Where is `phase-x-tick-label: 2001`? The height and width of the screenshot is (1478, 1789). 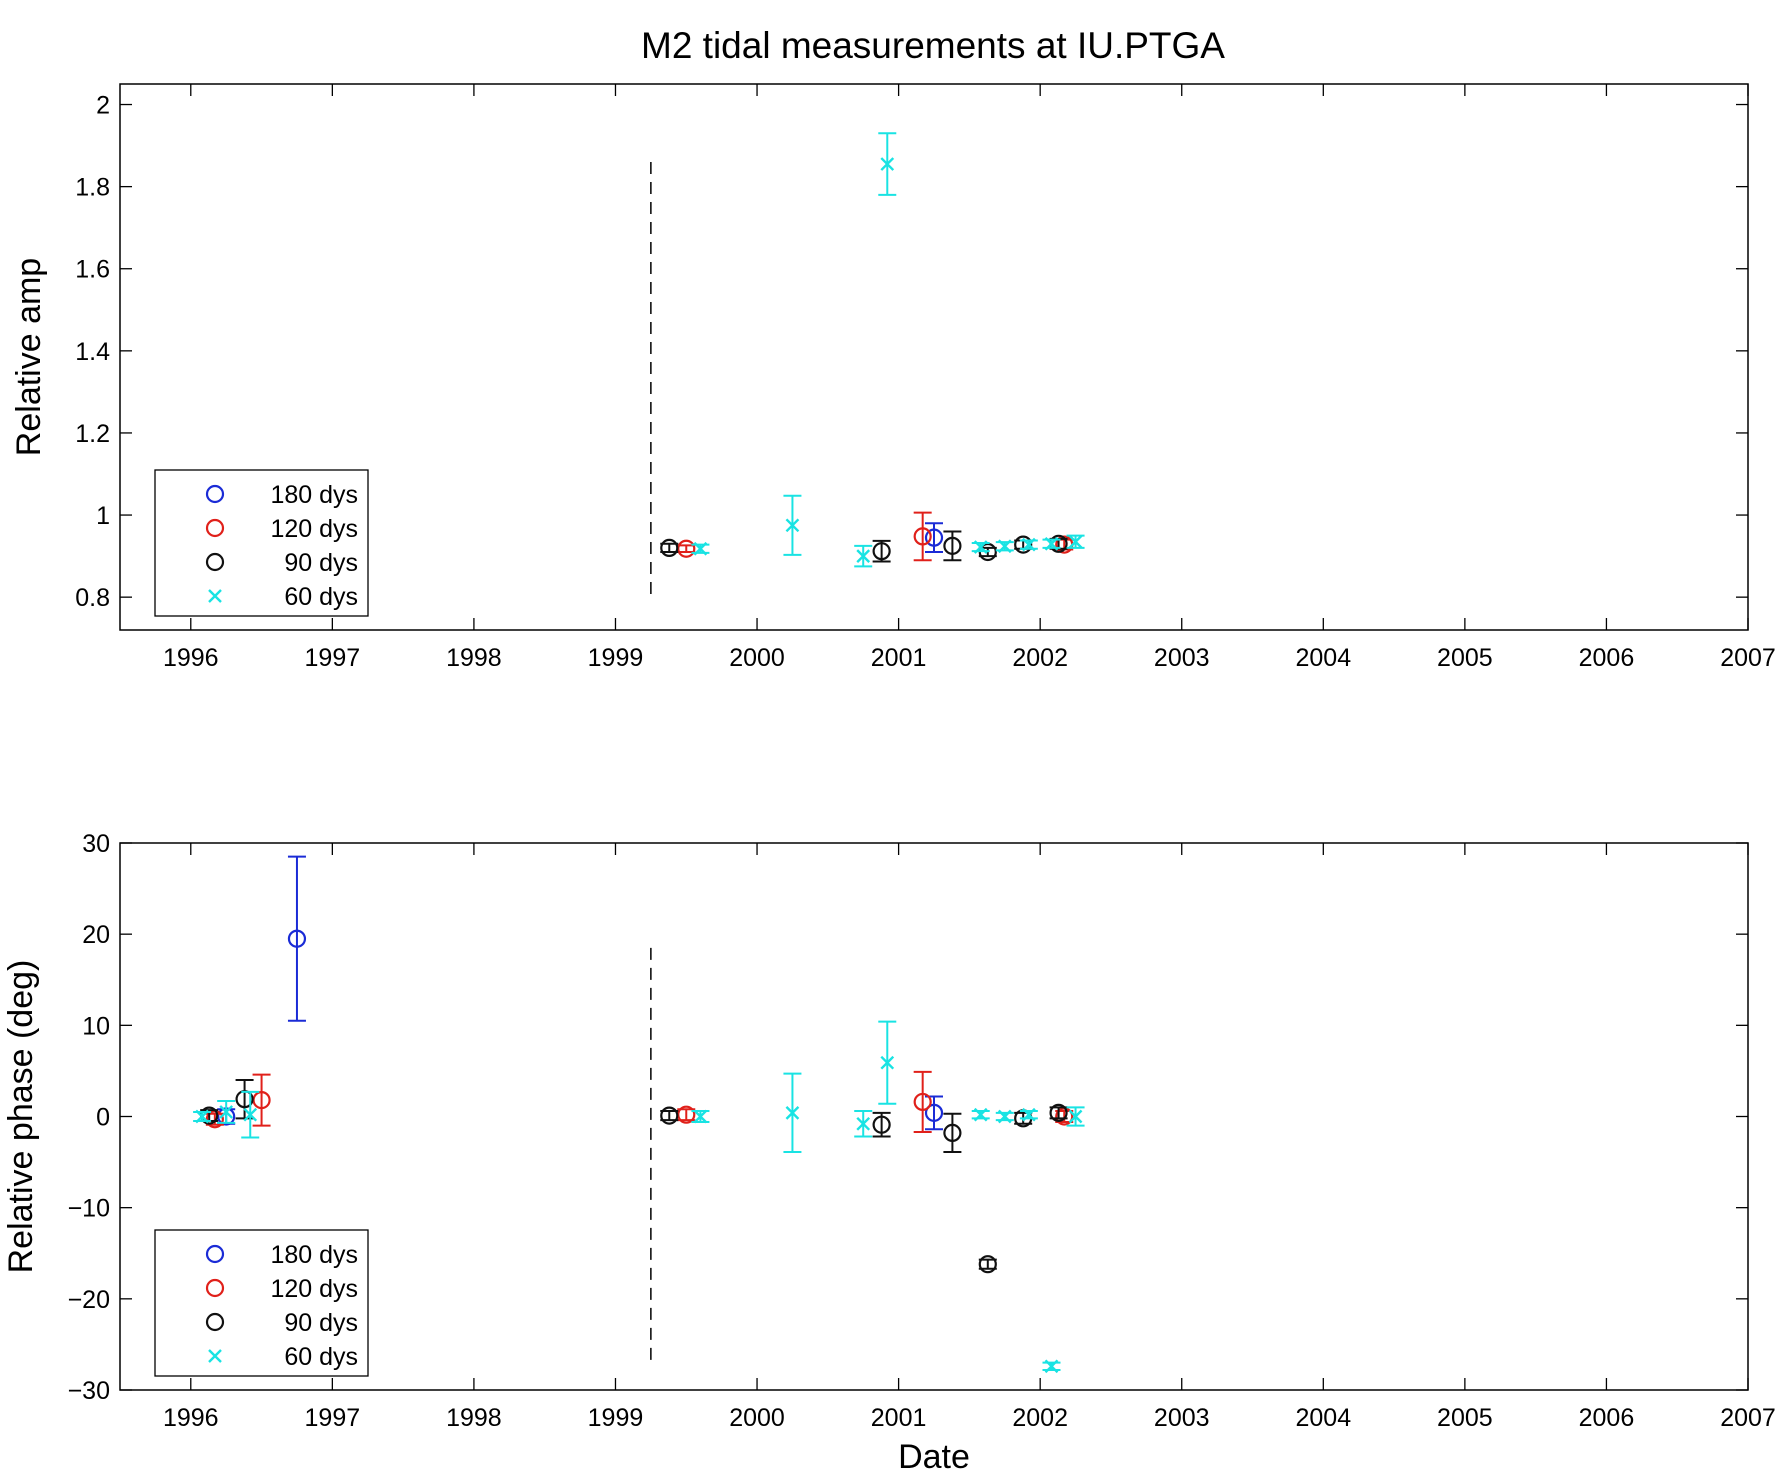 phase-x-tick-label: 2001 is located at coordinates (899, 1418).